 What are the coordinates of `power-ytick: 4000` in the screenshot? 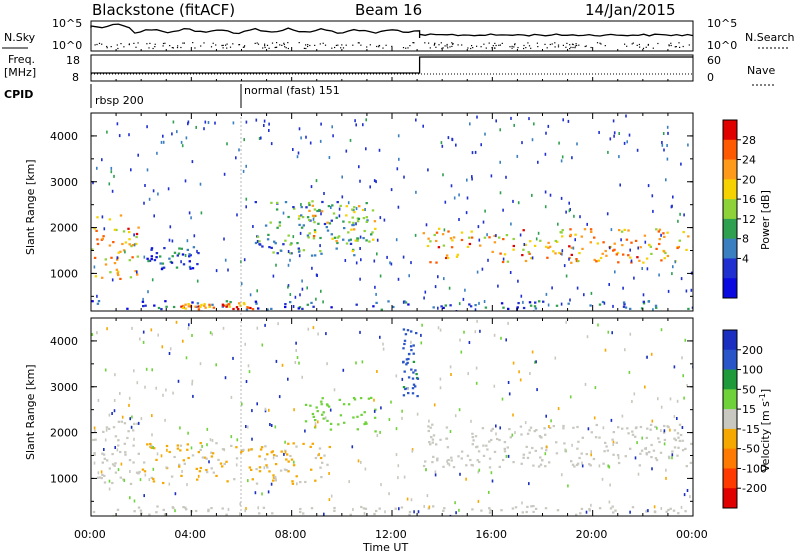 It's located at (64, 136).